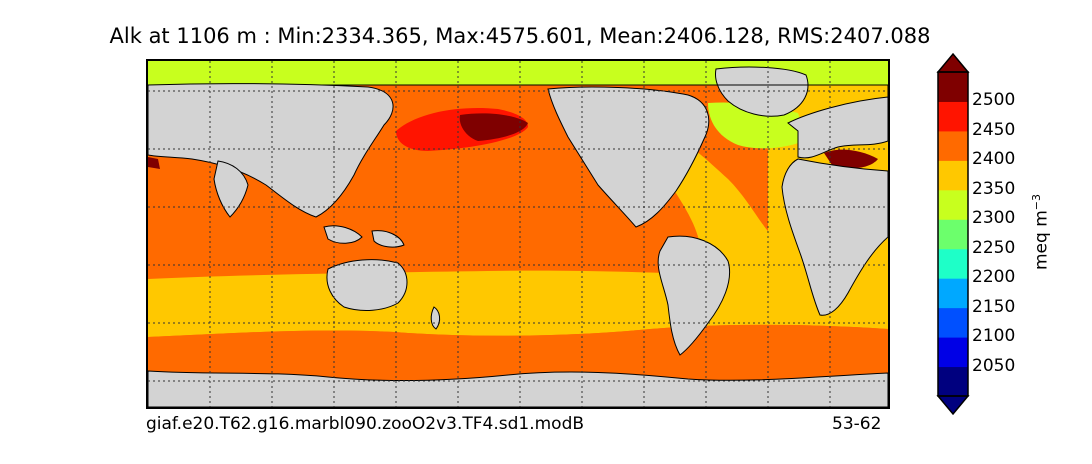 The image size is (1092, 464). Describe the element at coordinates (994, 100) in the screenshot. I see `colorbar-tick-label: 2500` at that location.